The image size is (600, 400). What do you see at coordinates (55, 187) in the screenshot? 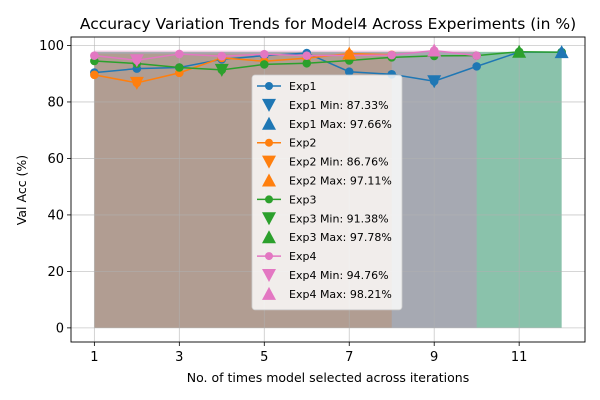
I see `y-axis-ticks: 0 20 40 60 80 100` at bounding box center [55, 187].